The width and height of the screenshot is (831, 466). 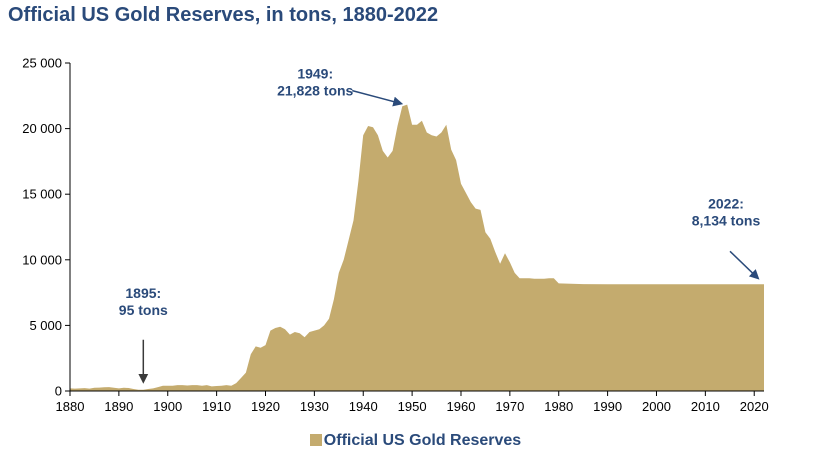 What do you see at coordinates (42, 63) in the screenshot?
I see `y-tick-label: 25 000` at bounding box center [42, 63].